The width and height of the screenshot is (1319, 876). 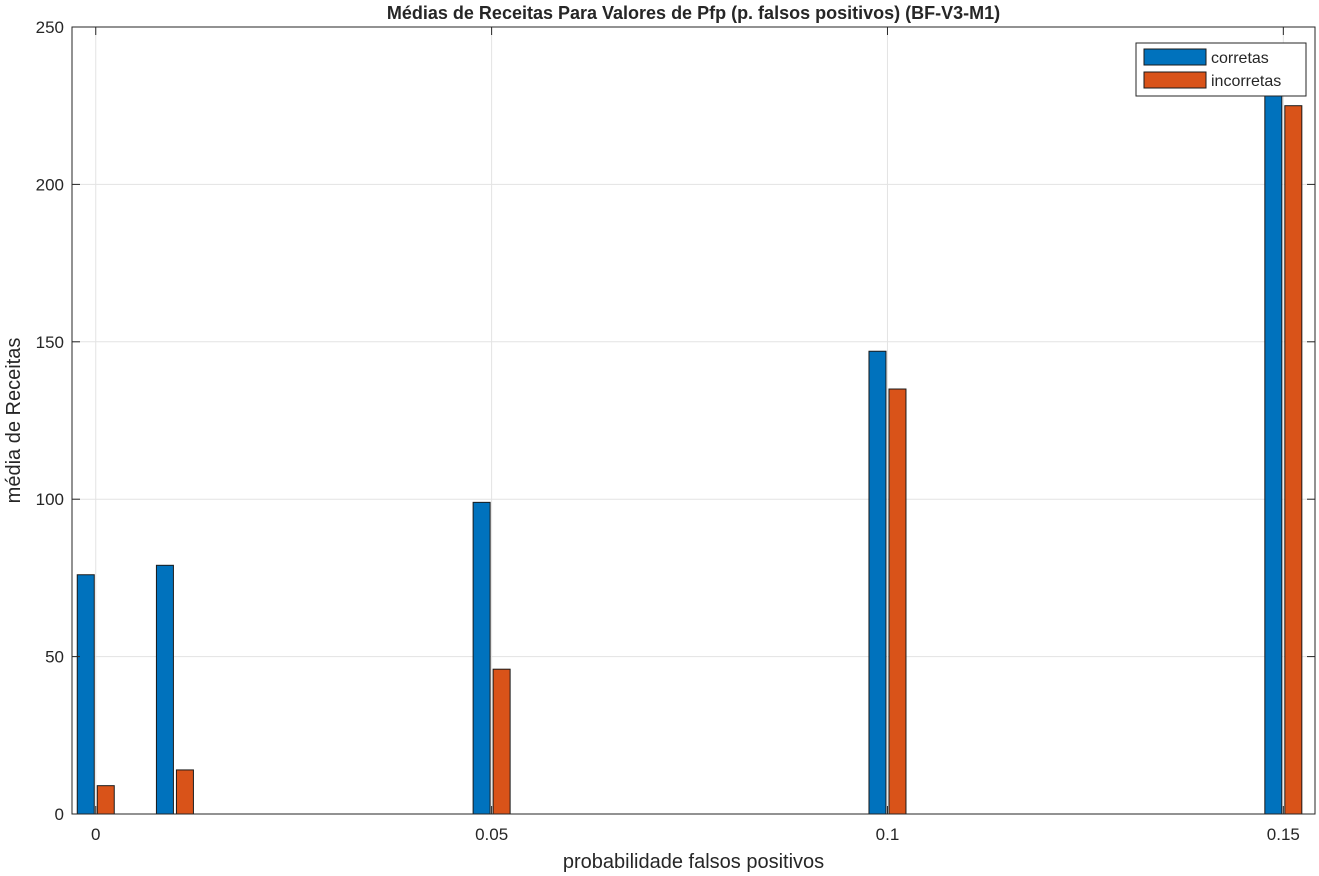 What do you see at coordinates (1240, 58) in the screenshot?
I see `legend-label-corretas: corretas` at bounding box center [1240, 58].